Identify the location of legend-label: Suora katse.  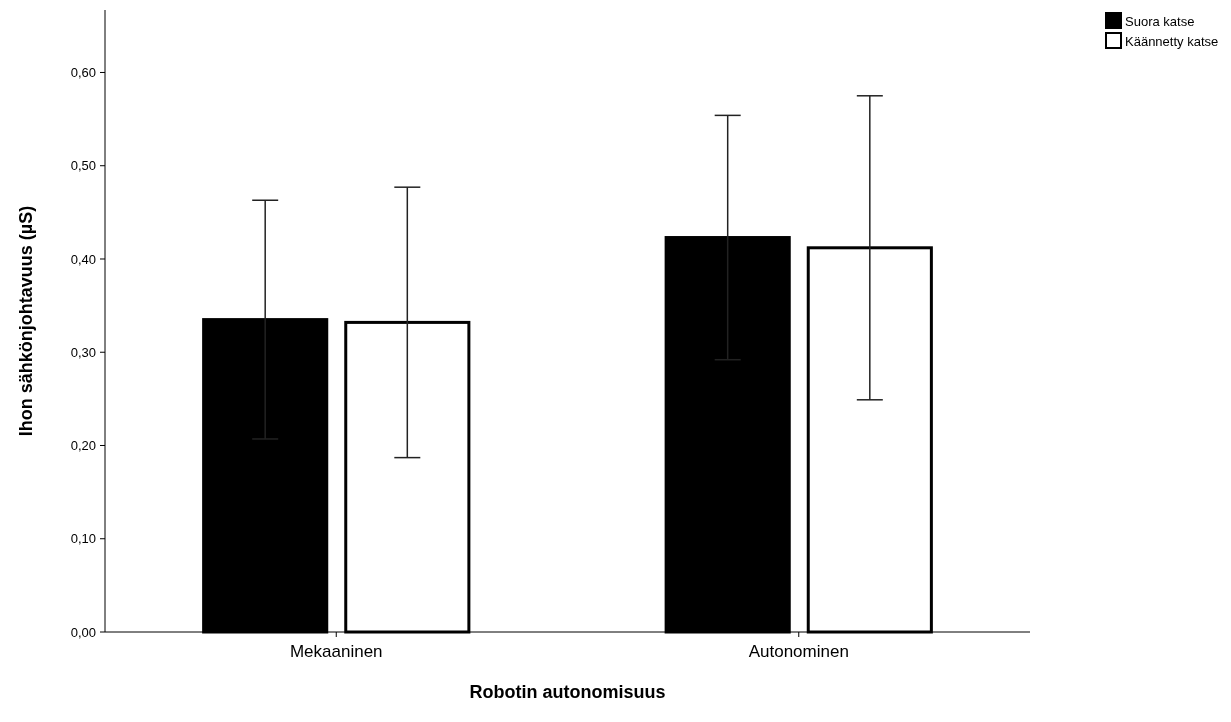
(1160, 21).